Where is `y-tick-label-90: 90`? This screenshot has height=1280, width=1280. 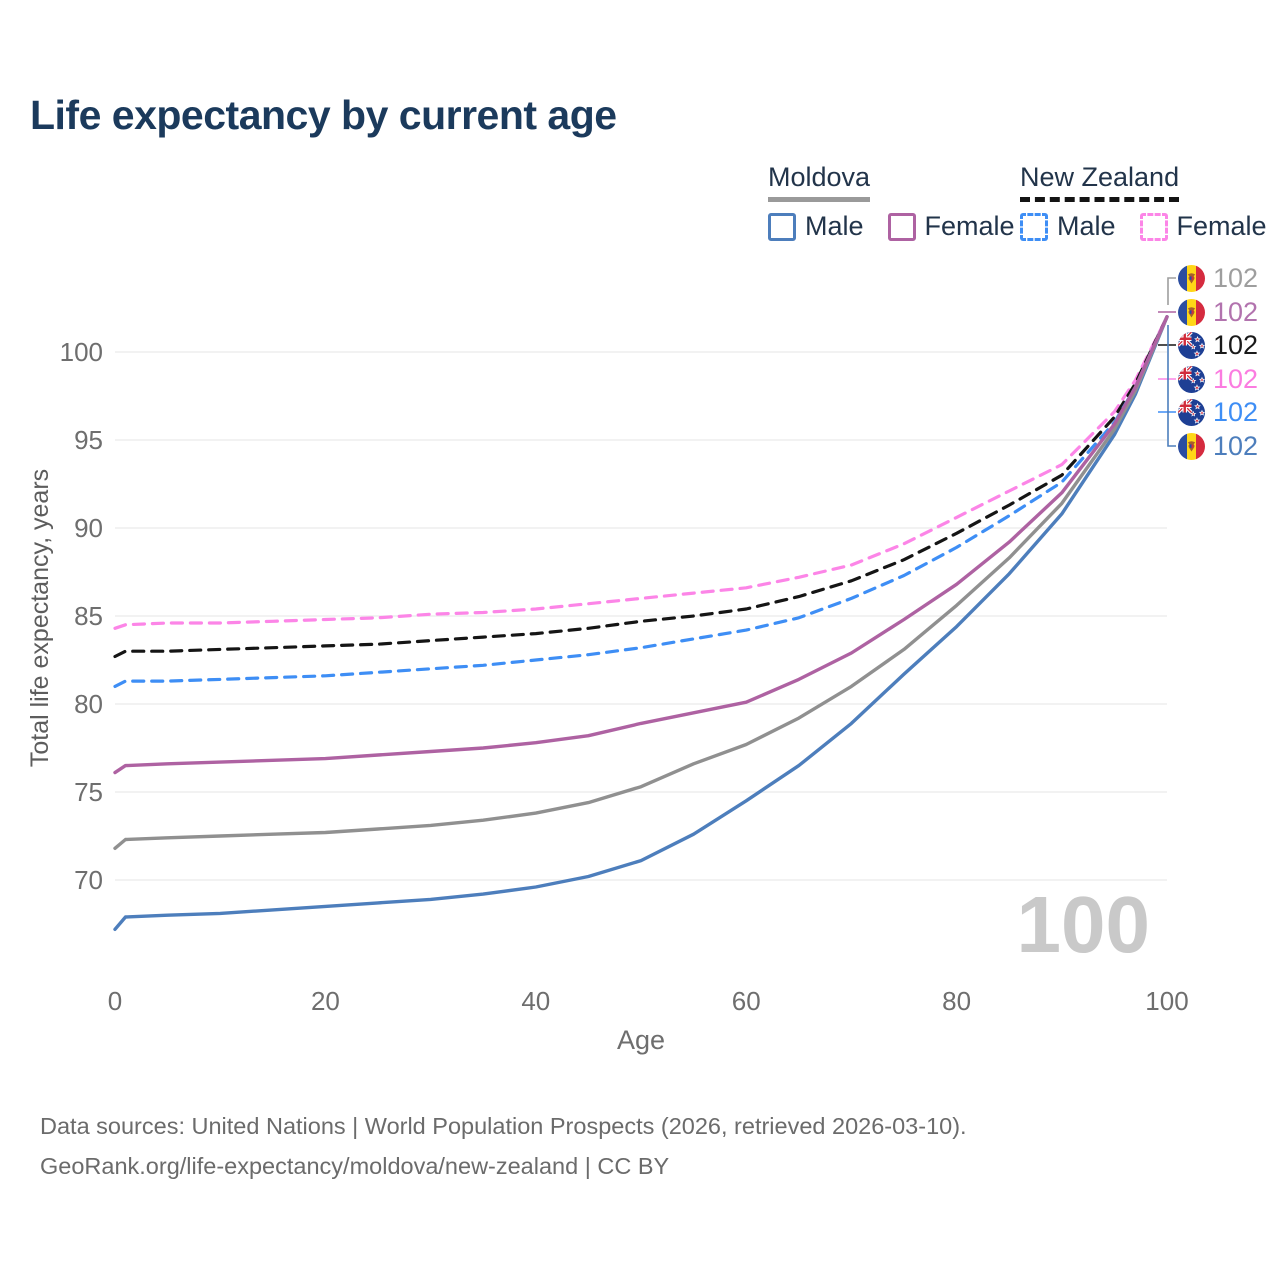
y-tick-label-90: 90 is located at coordinates (88, 528).